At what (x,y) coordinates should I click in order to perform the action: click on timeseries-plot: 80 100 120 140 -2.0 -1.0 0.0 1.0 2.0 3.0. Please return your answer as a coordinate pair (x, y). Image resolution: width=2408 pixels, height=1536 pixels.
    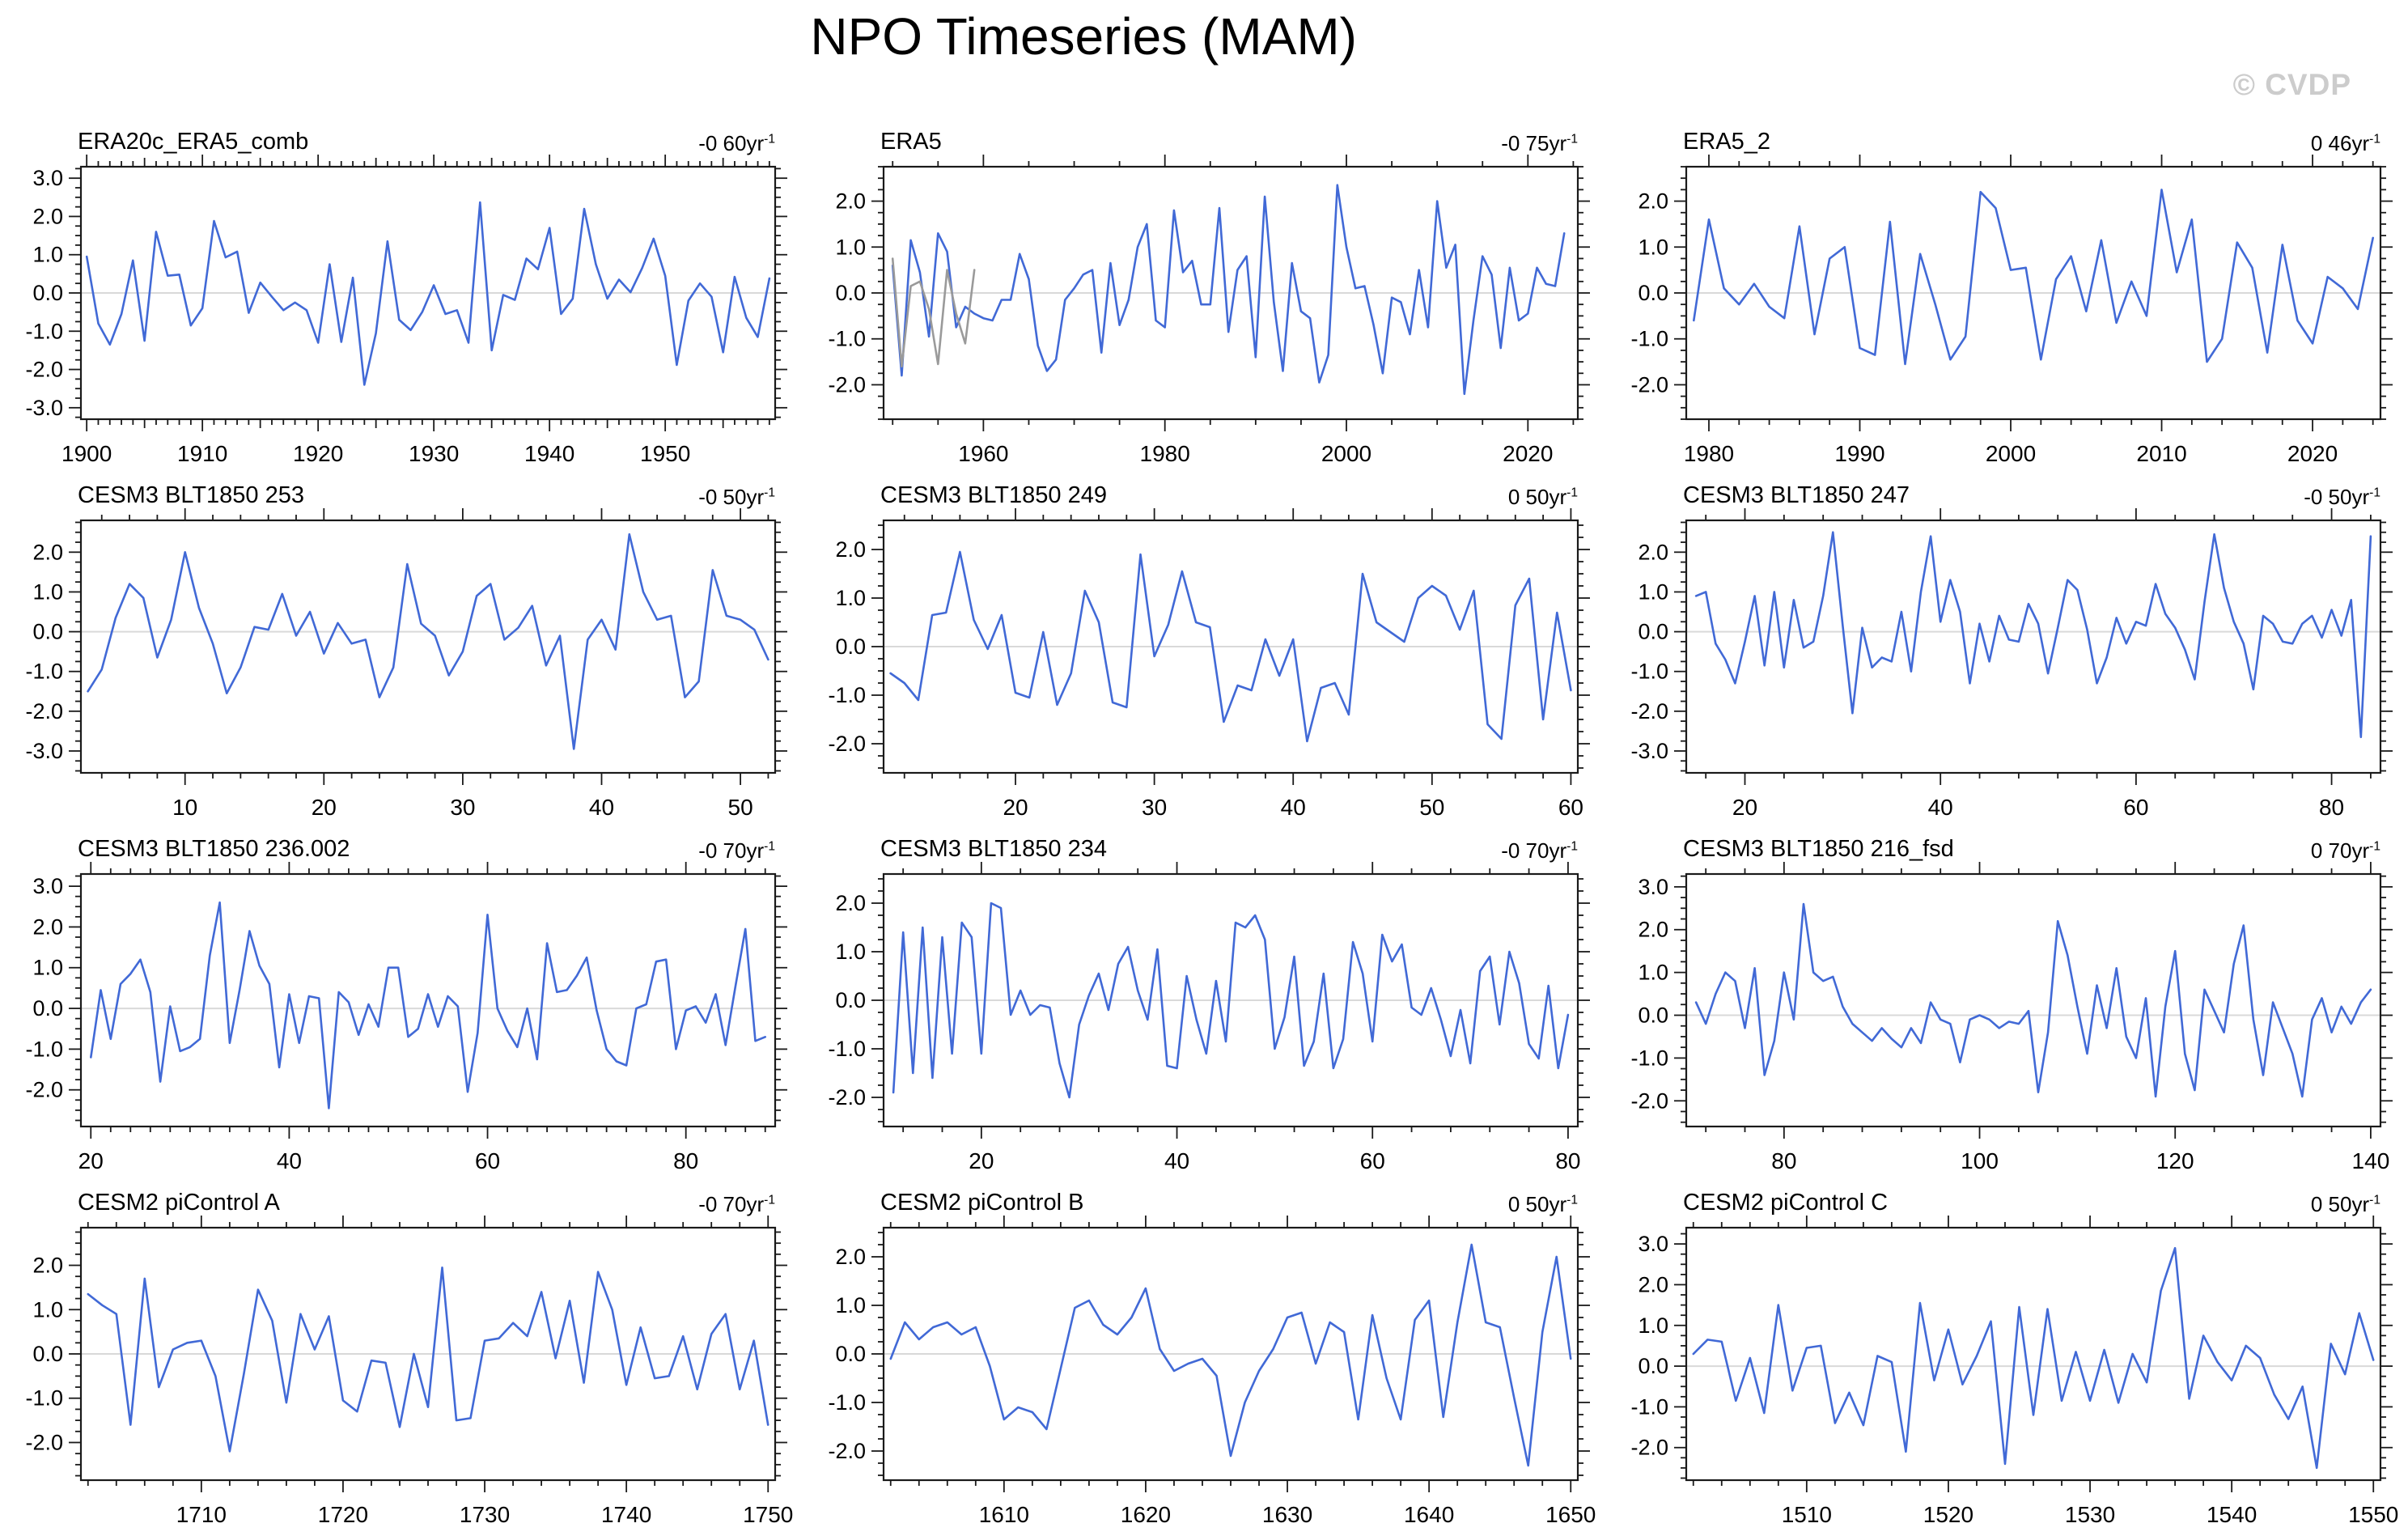
    Looking at the image, I should click on (2011, 1017).